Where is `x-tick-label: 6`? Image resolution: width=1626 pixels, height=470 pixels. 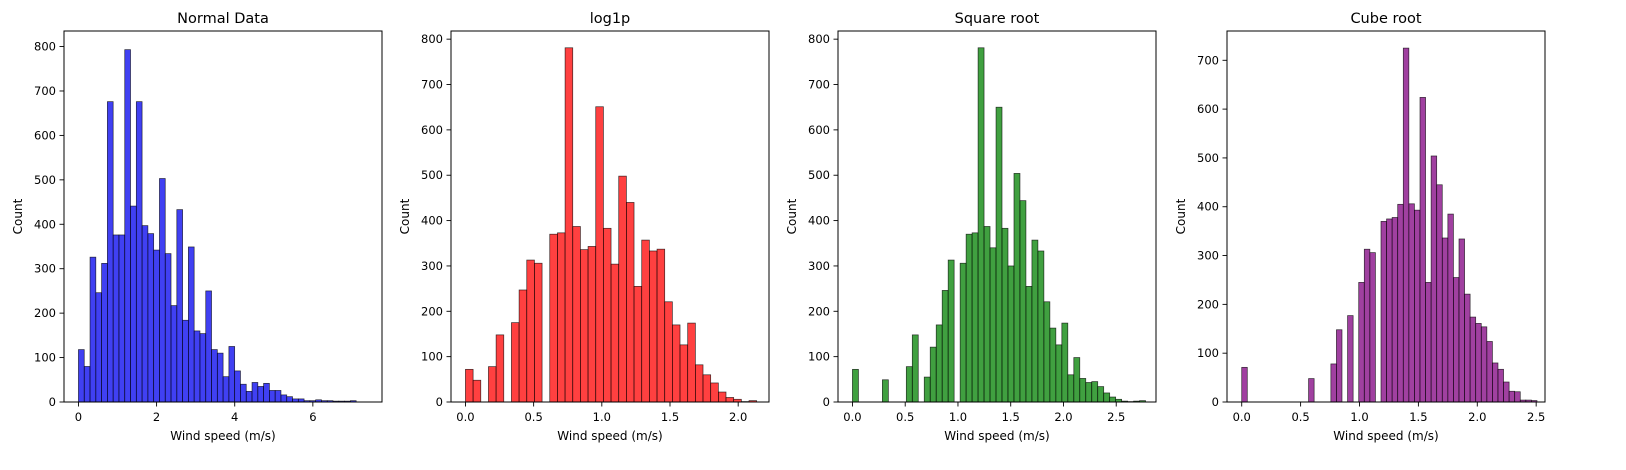 x-tick-label: 6 is located at coordinates (312, 417).